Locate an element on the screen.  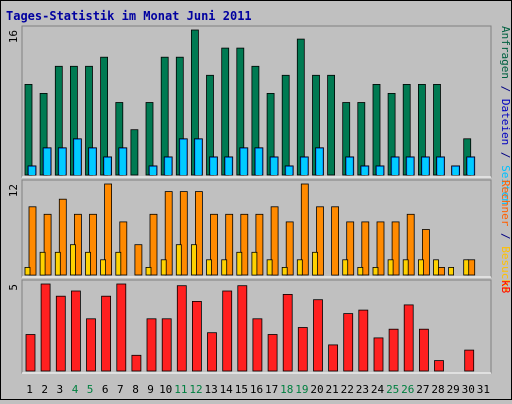
x-tick-label-day-1: 1 is located at coordinates (29, 389).